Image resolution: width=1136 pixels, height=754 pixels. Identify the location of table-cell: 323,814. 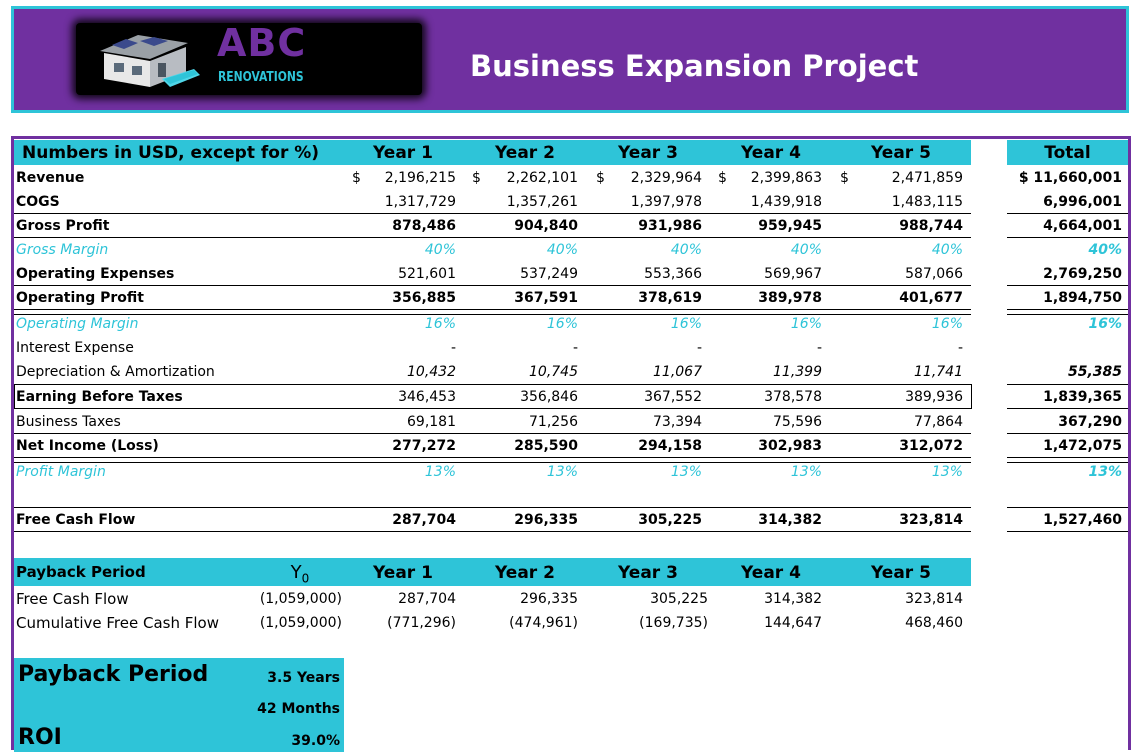
(931, 520).